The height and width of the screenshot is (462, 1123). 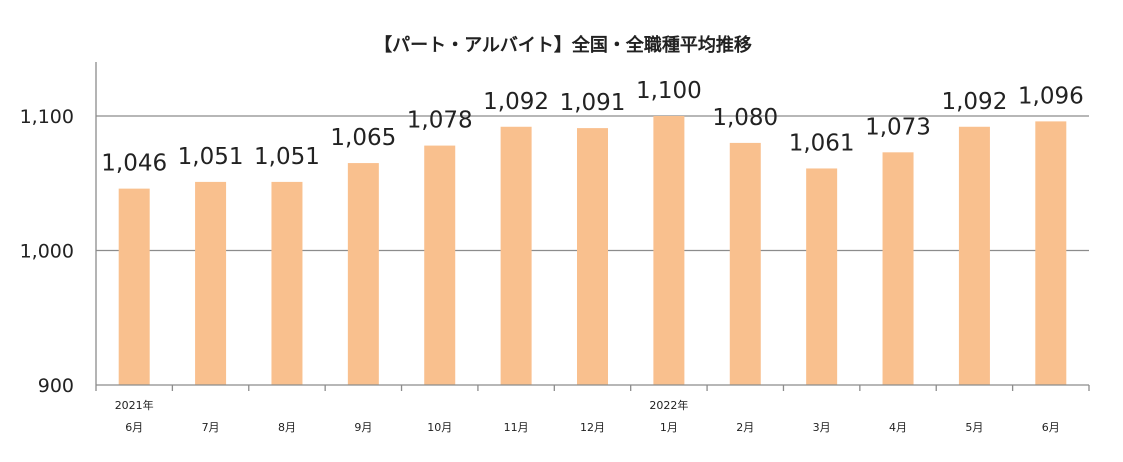 I want to click on chart-title: 【パート・アルバイト】全国・全職種平均推移, so click(x=563, y=45).